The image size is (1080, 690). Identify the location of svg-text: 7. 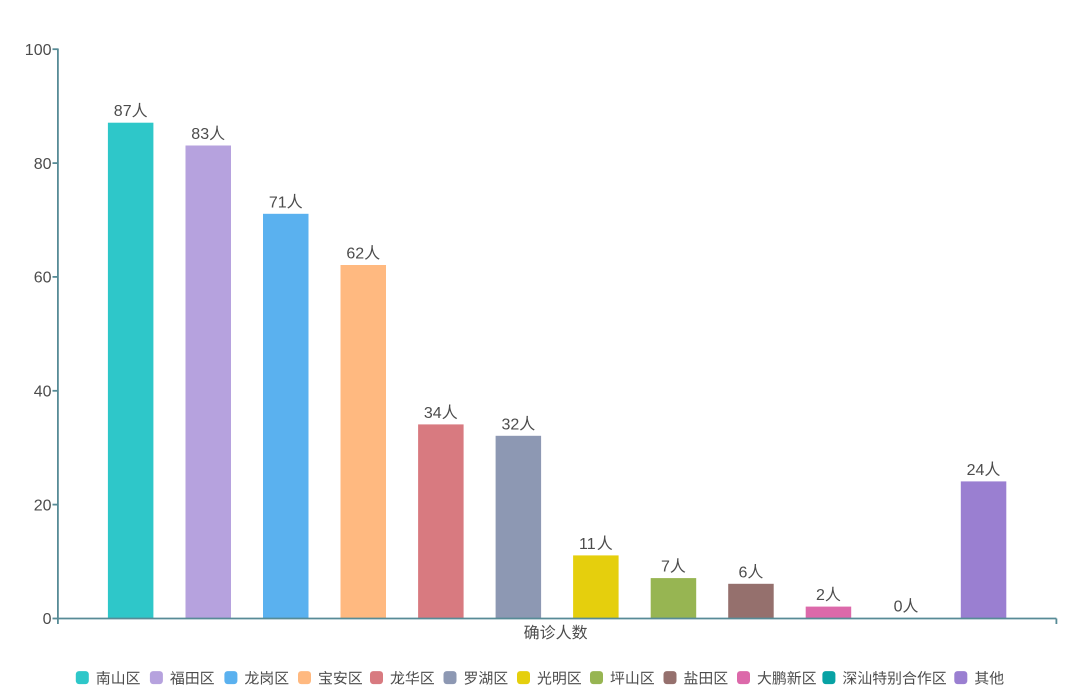
(665, 567).